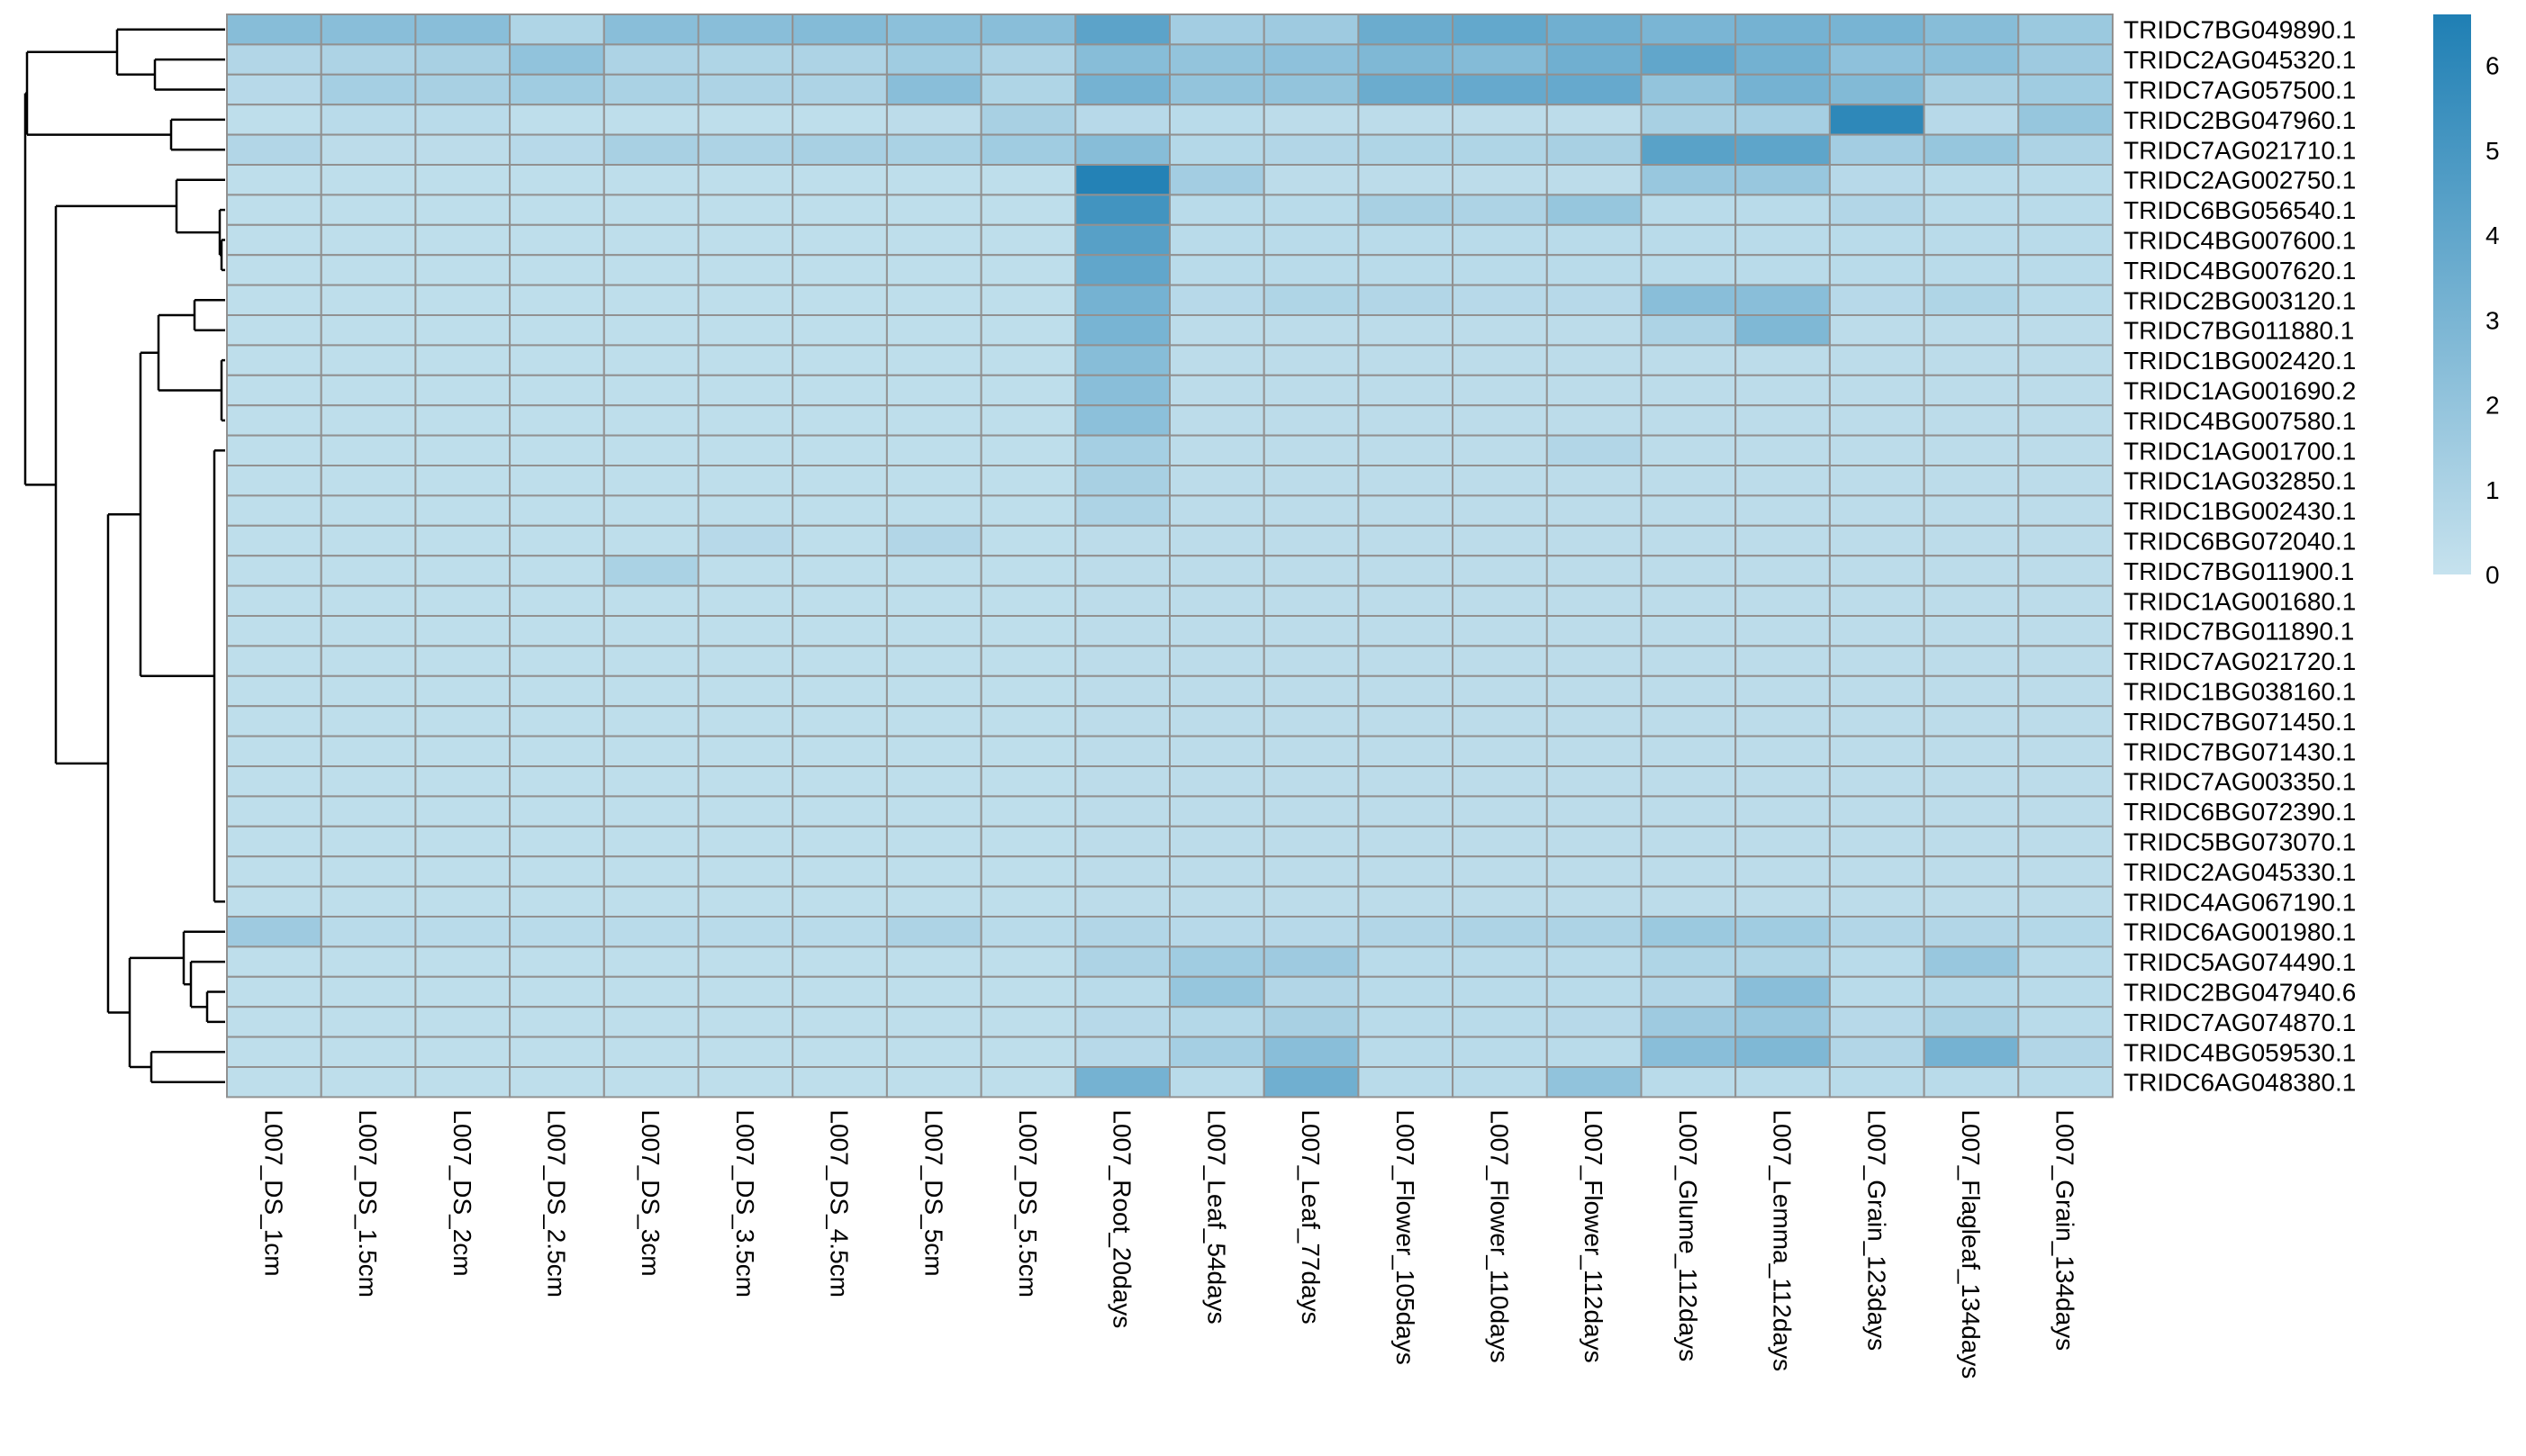  I want to click on column-label: L007_DS_4.5cm, so click(840, 1203).